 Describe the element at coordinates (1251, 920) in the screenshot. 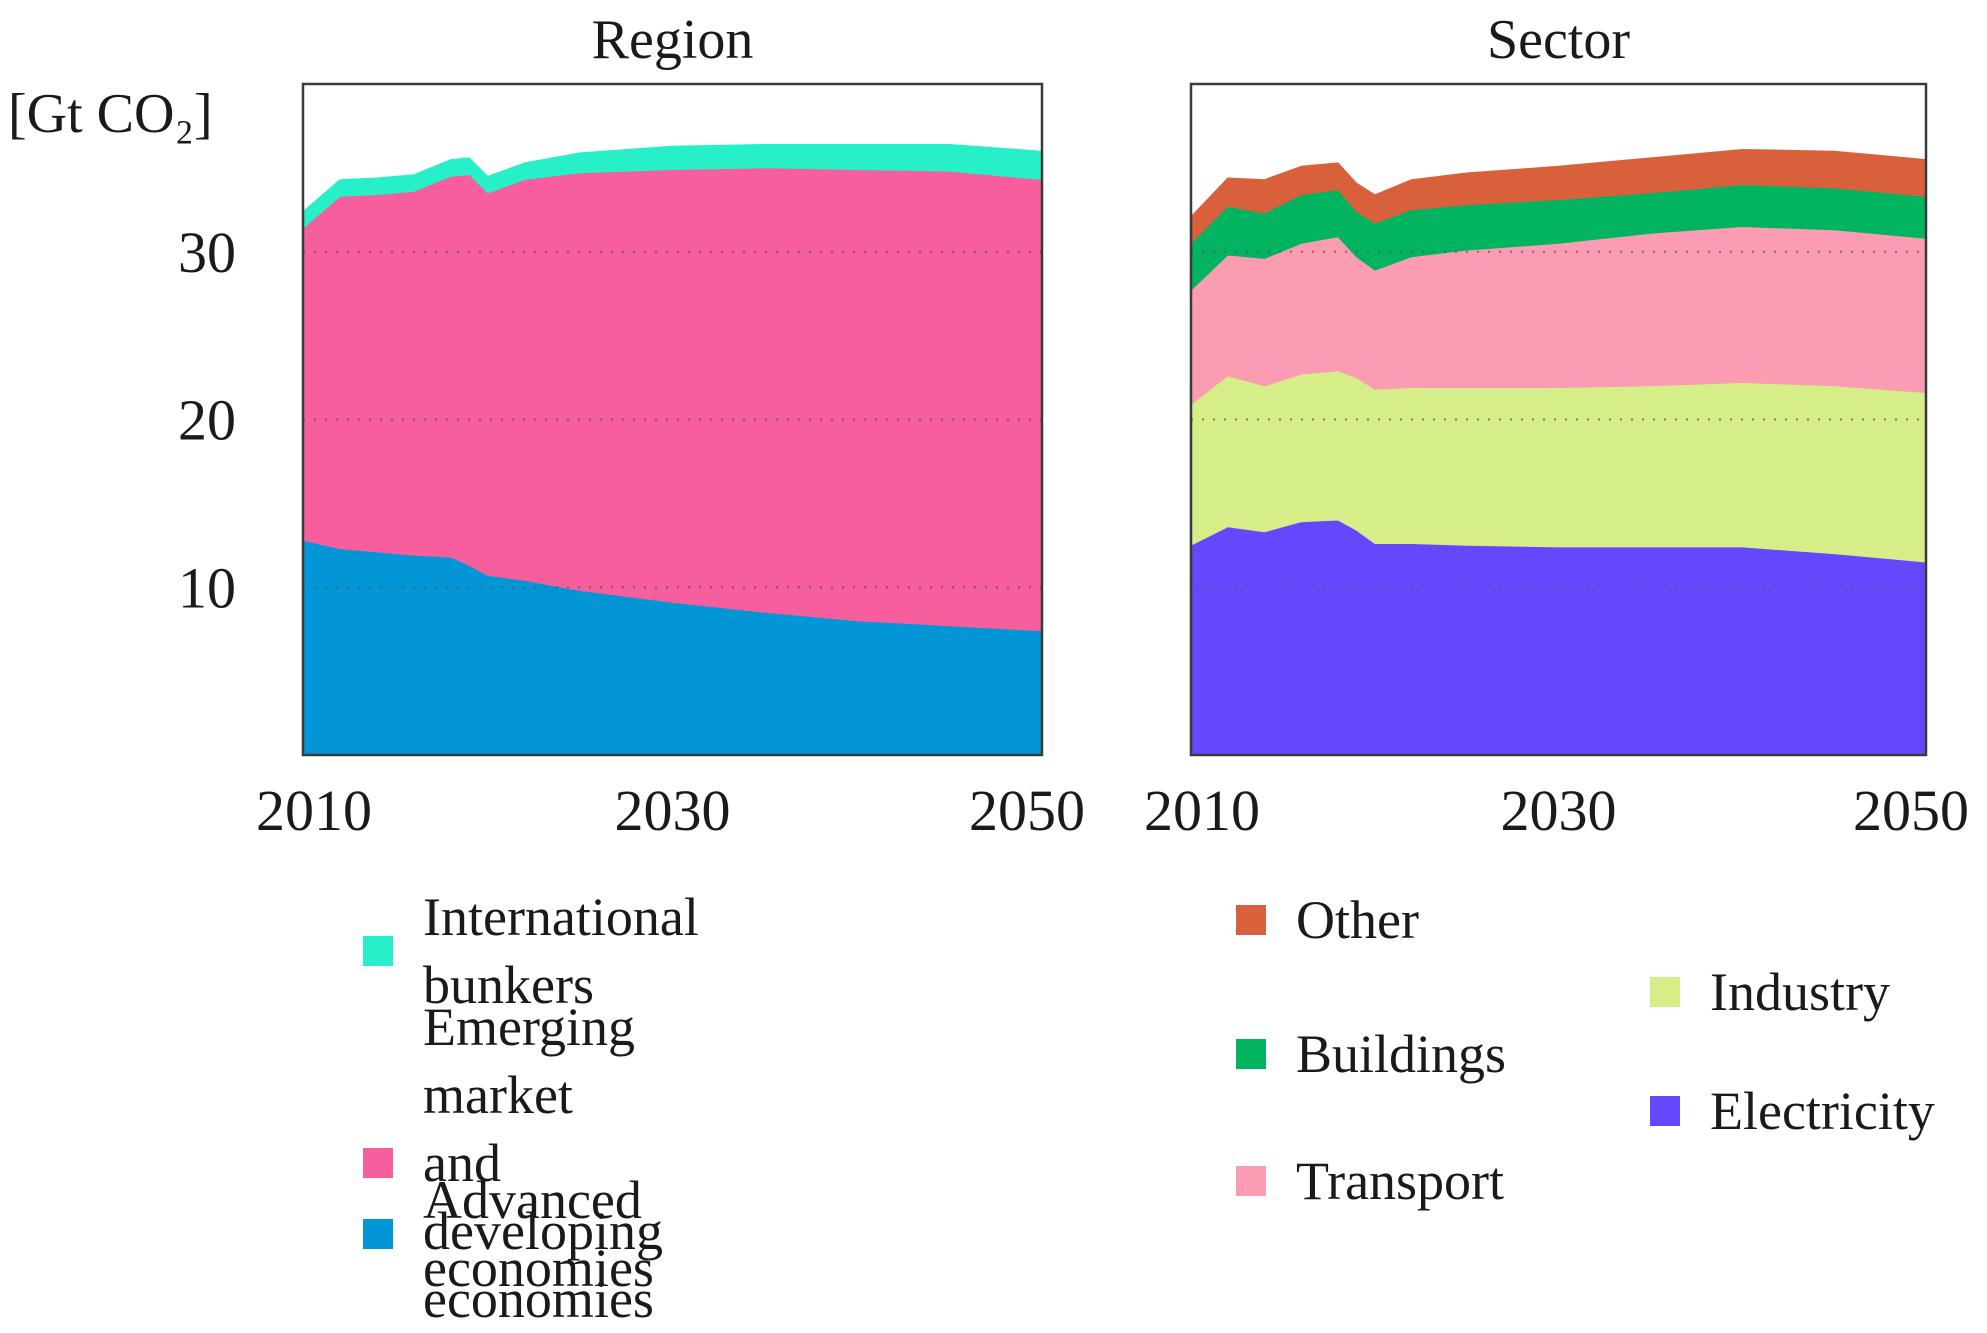

I see `legend-swatch-other` at that location.